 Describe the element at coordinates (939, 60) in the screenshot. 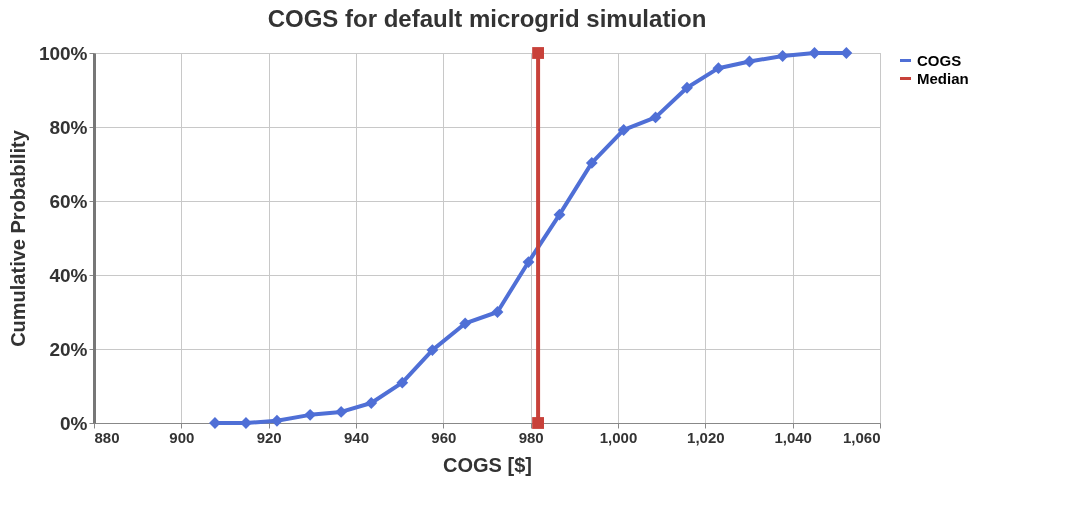

I see `legend-label: COGS` at that location.